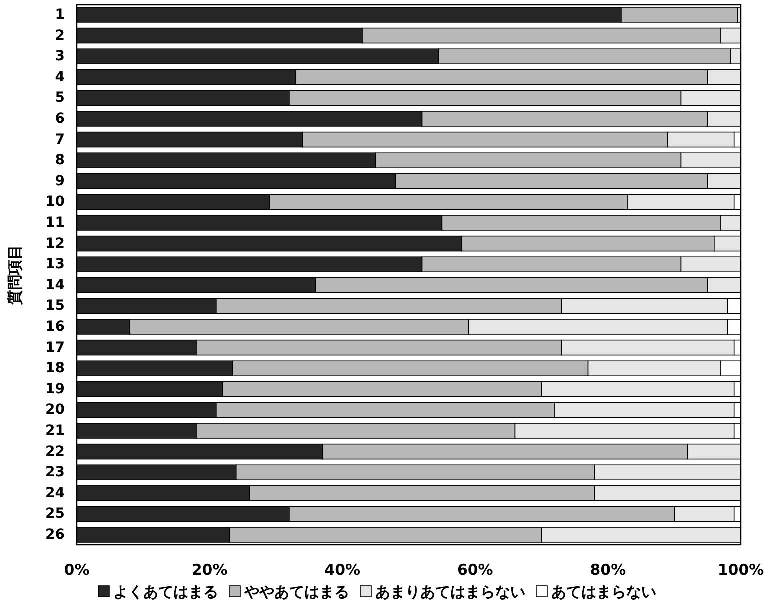 The image size is (766, 612). I want to click on y-tick-label: 16, so click(55, 327).